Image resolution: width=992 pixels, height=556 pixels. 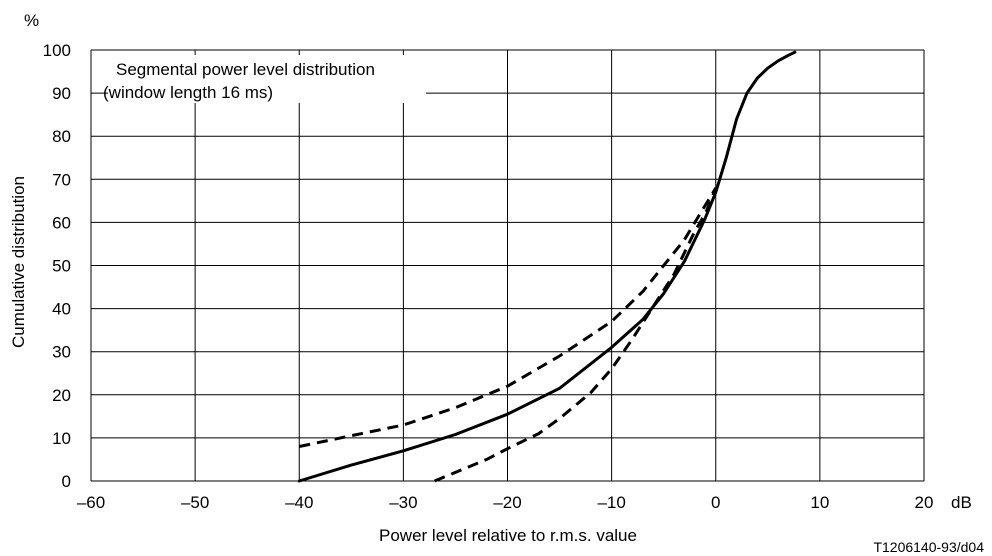 What do you see at coordinates (61, 222) in the screenshot?
I see `y-tick-label: 60` at bounding box center [61, 222].